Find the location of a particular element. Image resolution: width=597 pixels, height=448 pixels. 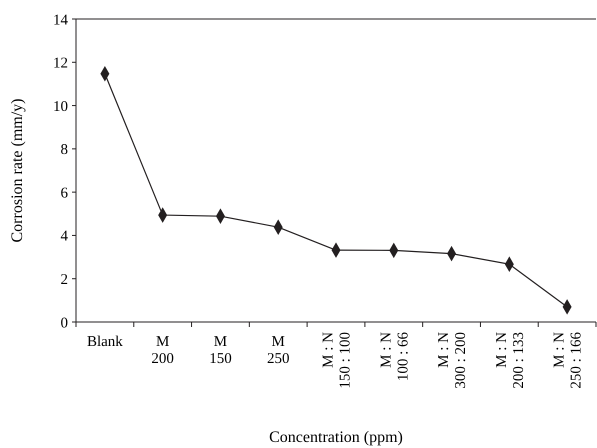

x-axis-title: Concentration (ppm) is located at coordinates (336, 437).